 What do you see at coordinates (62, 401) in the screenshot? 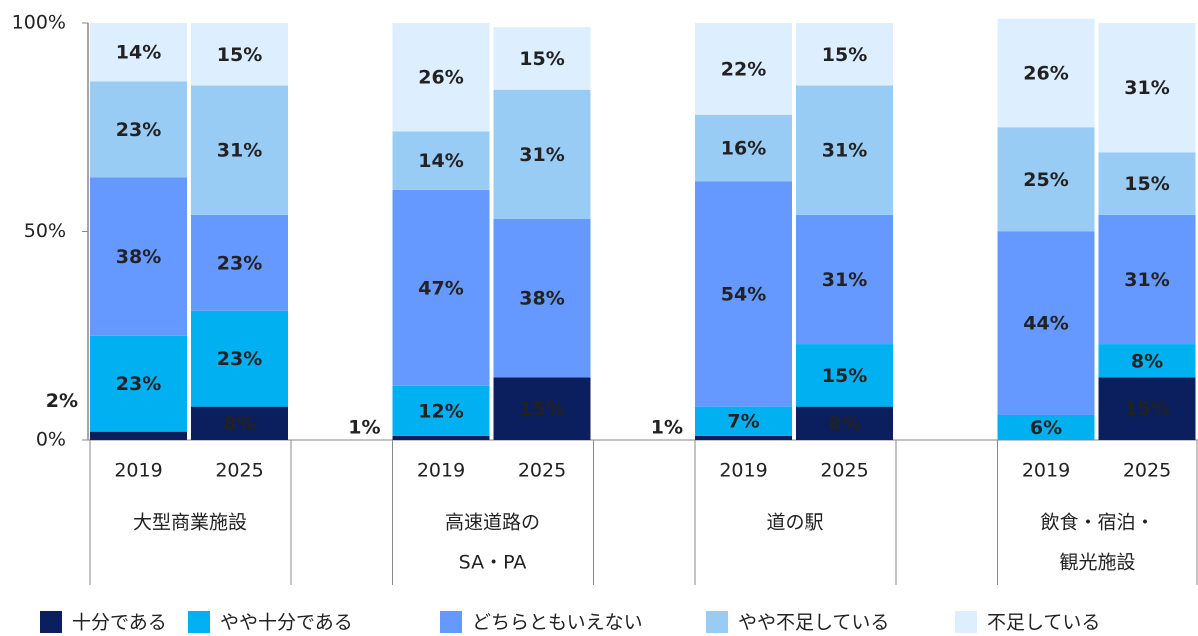
I see `value-label: 2%` at bounding box center [62, 401].